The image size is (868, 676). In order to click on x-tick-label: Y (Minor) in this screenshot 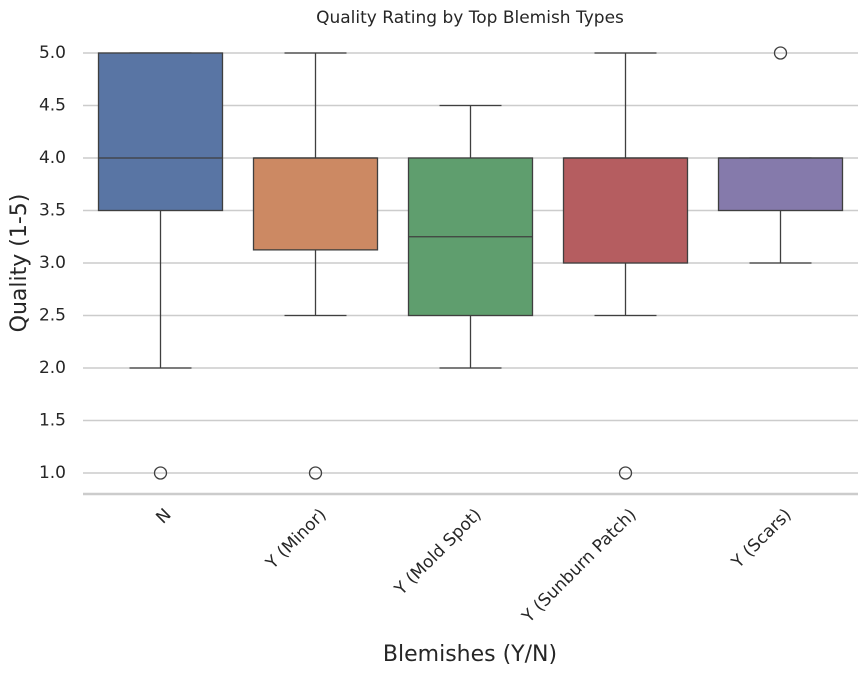, I will do `click(296, 539)`.